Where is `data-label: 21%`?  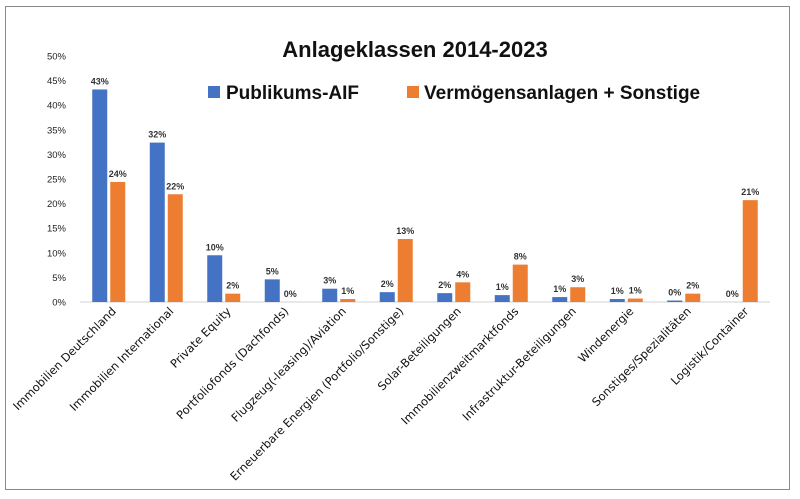
data-label: 21% is located at coordinates (750, 192).